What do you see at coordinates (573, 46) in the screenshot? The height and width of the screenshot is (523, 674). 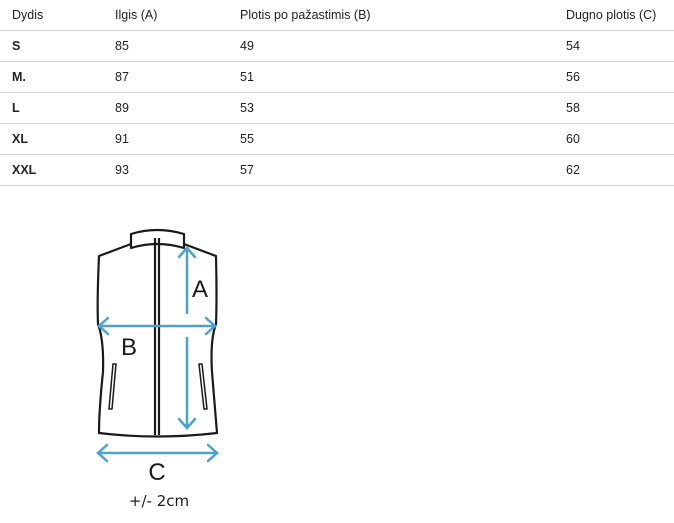 I see `cell-bottom-width: 54` at bounding box center [573, 46].